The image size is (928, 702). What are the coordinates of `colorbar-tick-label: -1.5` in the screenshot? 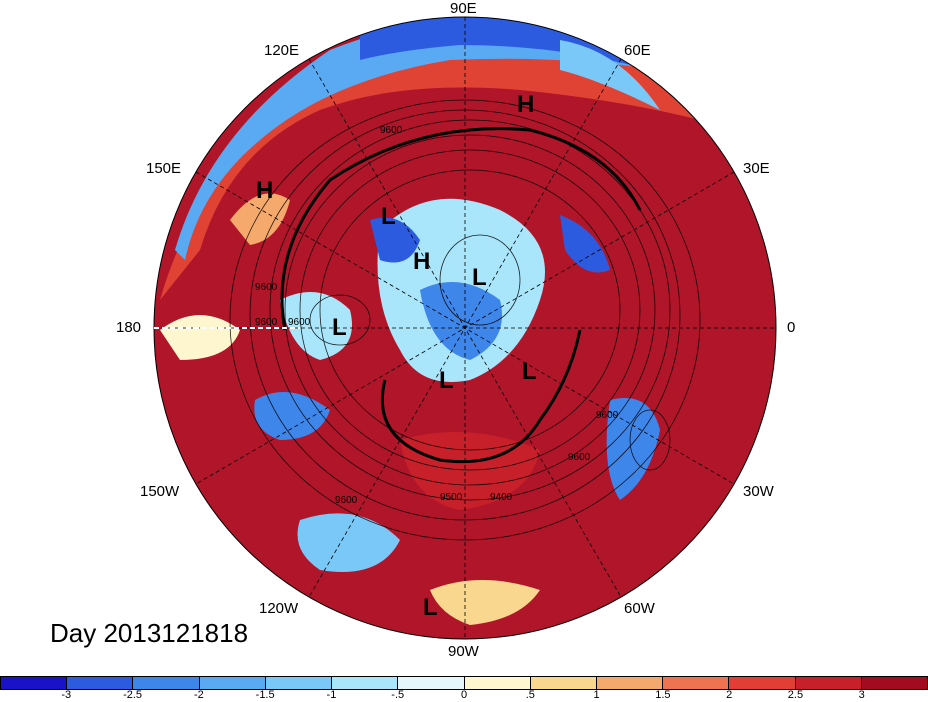 It's located at (265, 695).